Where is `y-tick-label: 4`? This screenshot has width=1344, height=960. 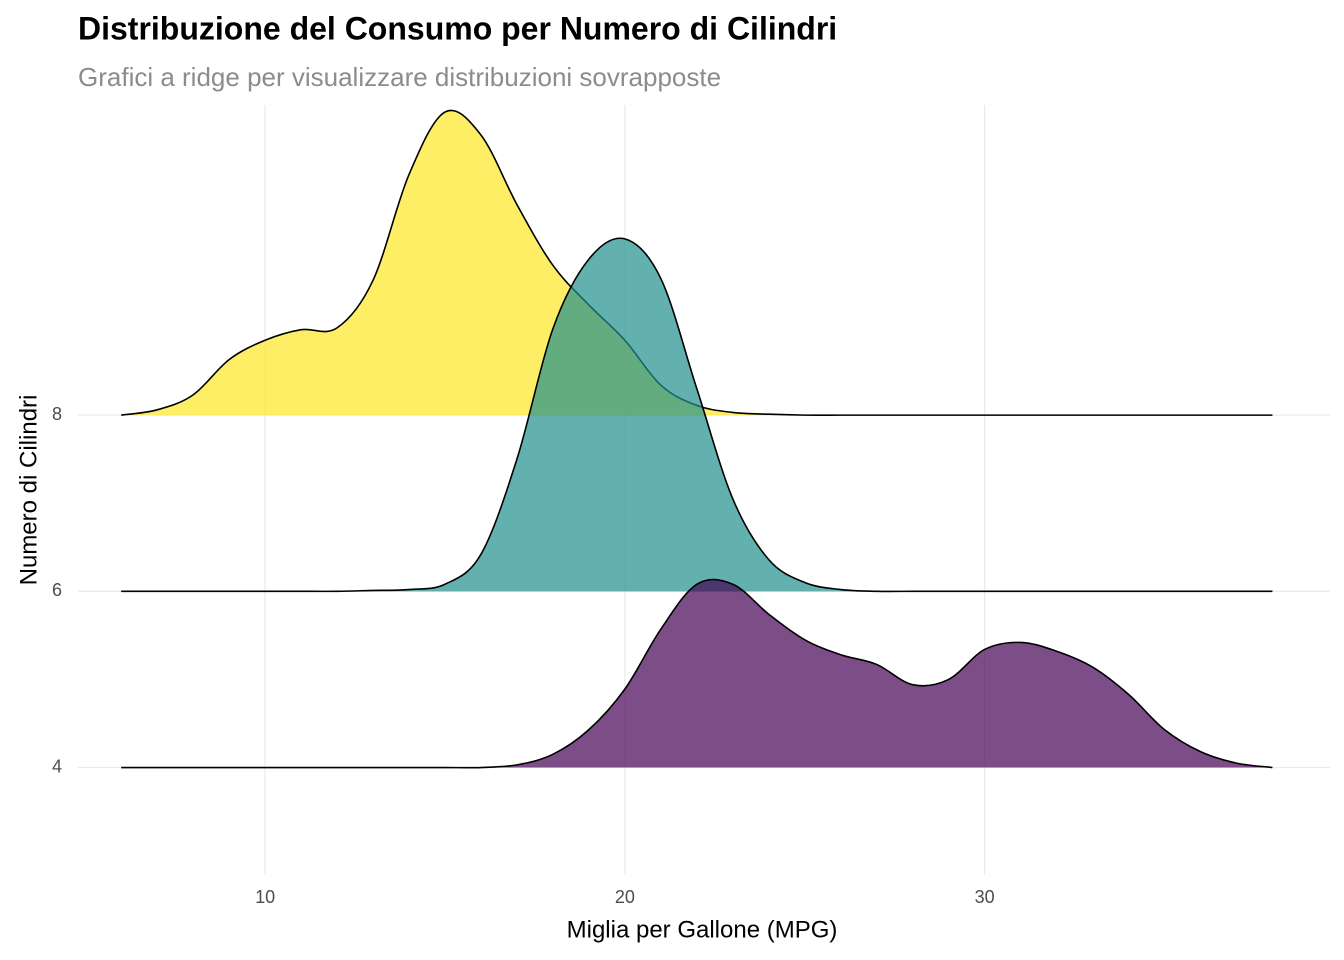 y-tick-label: 4 is located at coordinates (57, 766).